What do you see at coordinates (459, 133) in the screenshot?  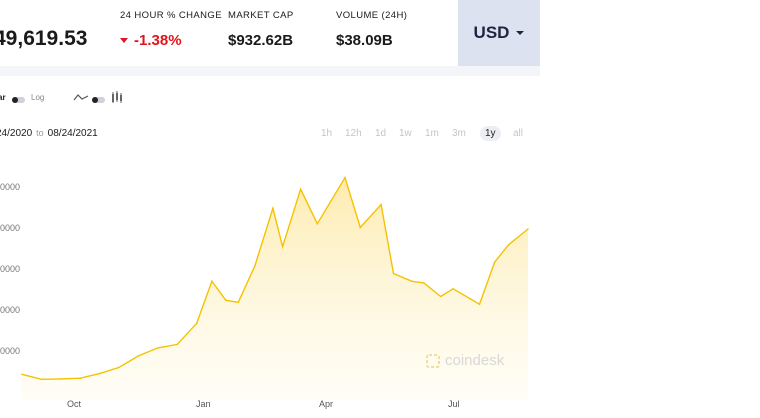 I see `range-button-3m: 3m` at bounding box center [459, 133].